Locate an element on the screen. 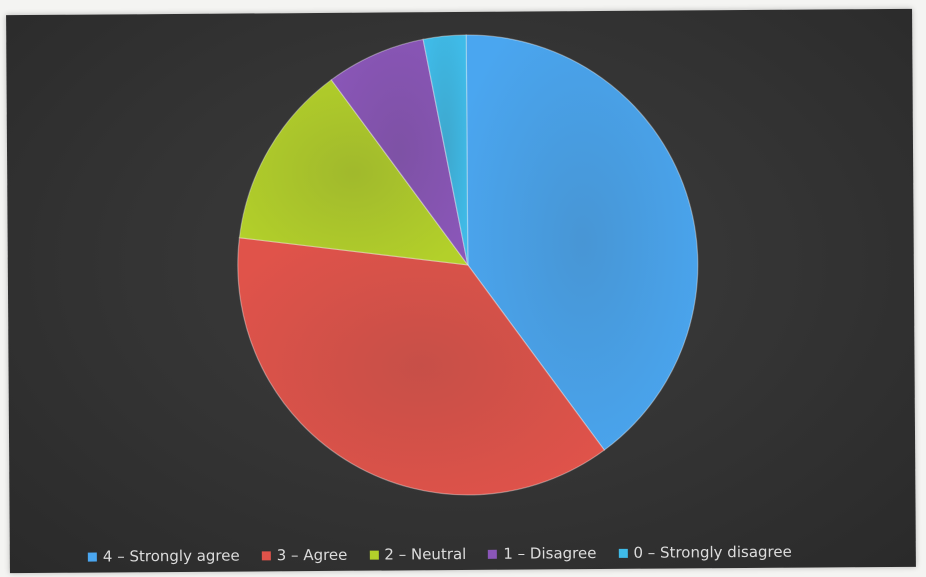 This screenshot has height=577, width=926. legend-item-agree: 3 – Agree is located at coordinates (304, 555).